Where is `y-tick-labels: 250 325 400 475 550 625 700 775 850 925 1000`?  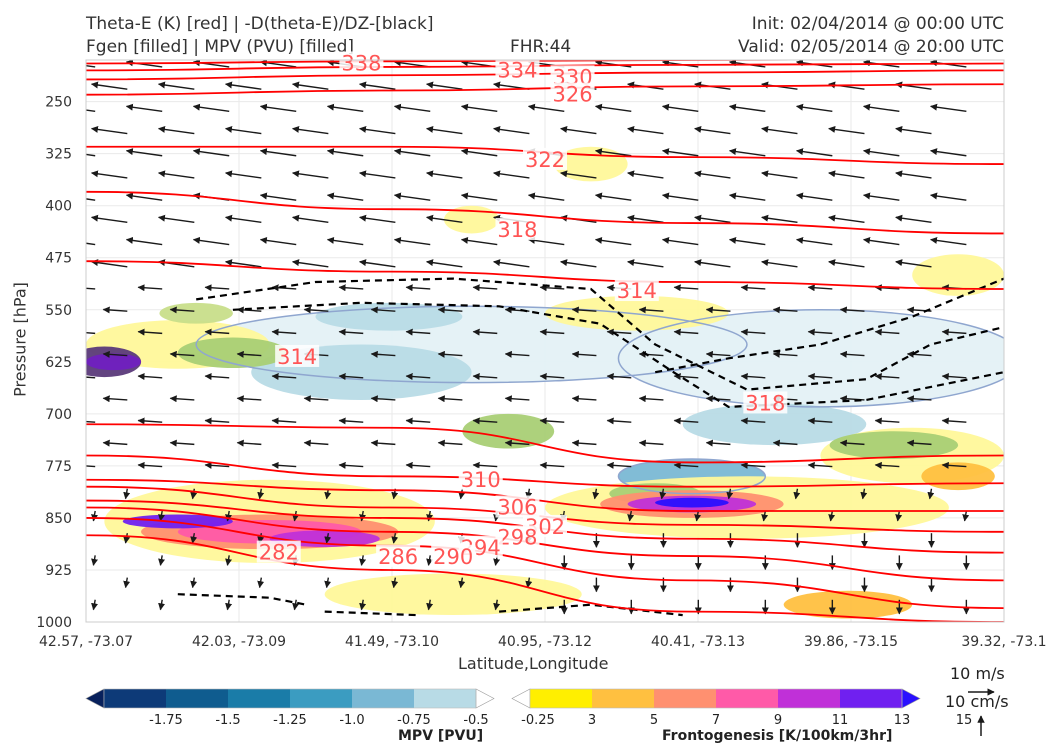 y-tick-labels: 250 325 400 475 550 625 700 775 850 925 1000 is located at coordinates (54, 363).